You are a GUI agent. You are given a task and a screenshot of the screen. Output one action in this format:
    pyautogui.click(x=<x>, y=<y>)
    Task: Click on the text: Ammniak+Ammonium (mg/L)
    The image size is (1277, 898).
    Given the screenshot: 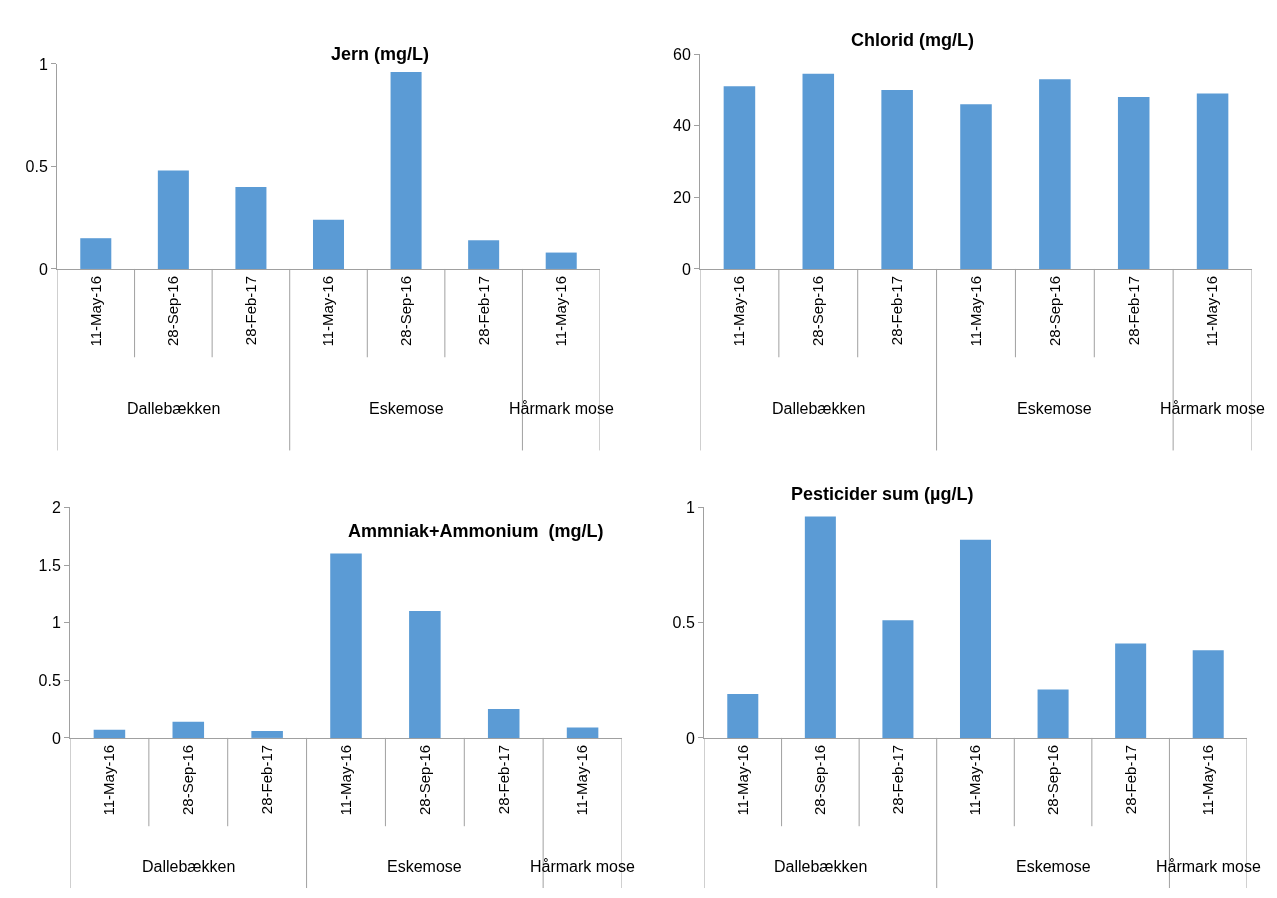 What is the action you would take?
    pyautogui.click(x=476, y=531)
    